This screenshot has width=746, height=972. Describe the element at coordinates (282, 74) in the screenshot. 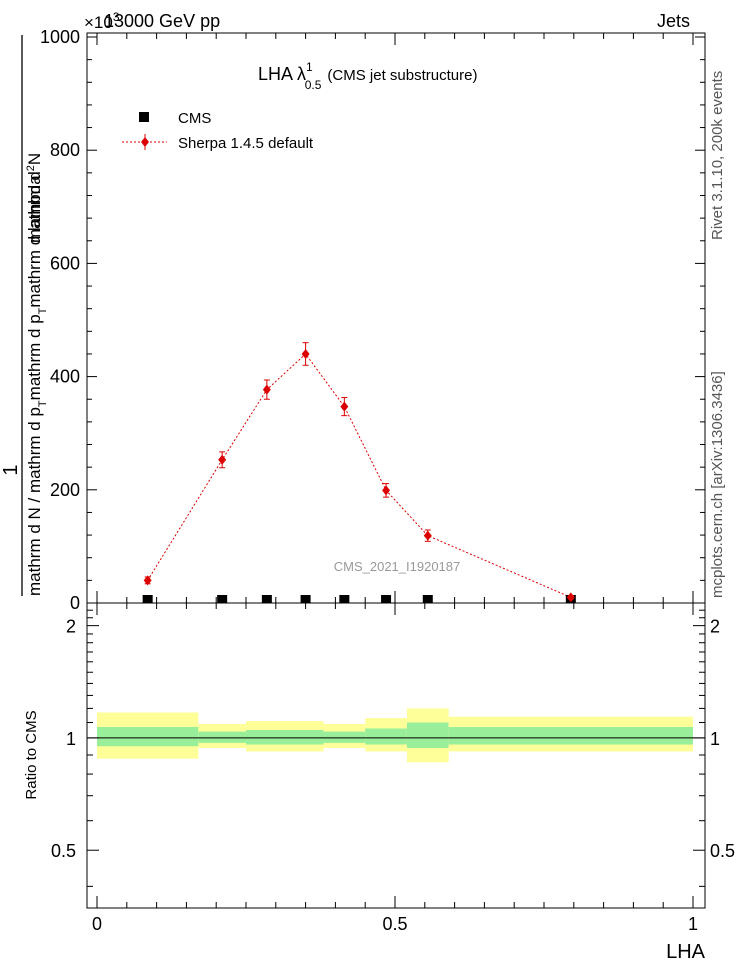

I see `title-main: LHA λ` at that location.